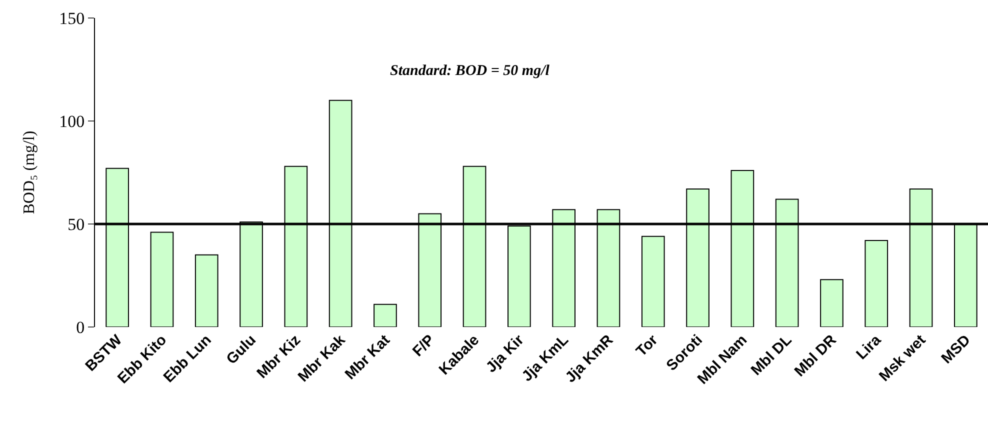  What do you see at coordinates (470, 71) in the screenshot?
I see `ref-line-label: Standard: BOD = 50 mg/l` at bounding box center [470, 71].